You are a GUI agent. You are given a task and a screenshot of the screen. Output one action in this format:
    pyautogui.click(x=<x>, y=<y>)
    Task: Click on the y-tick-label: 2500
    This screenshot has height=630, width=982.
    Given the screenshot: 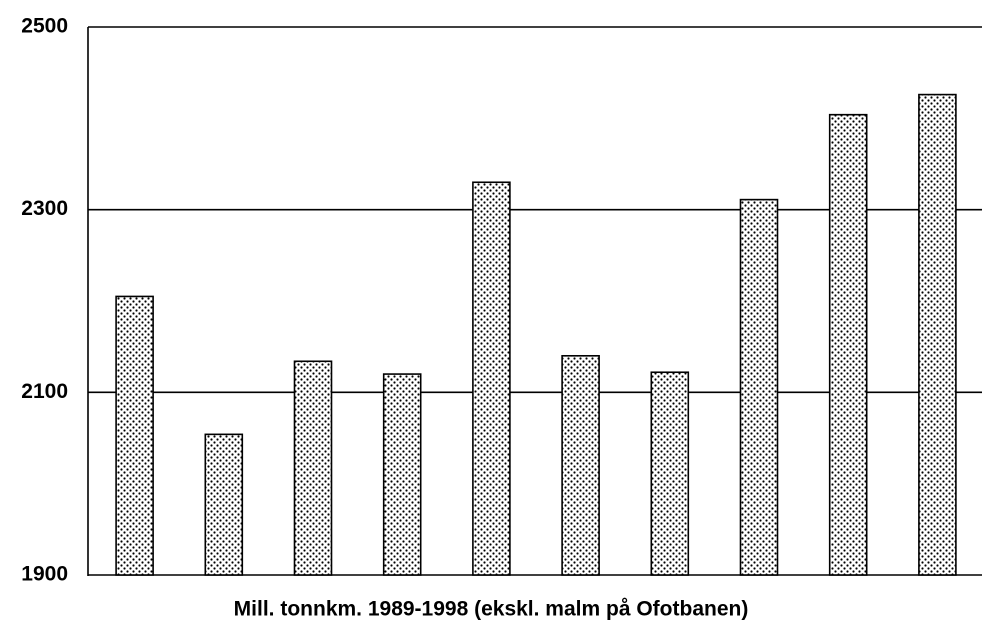 What is the action you would take?
    pyautogui.click(x=44, y=26)
    